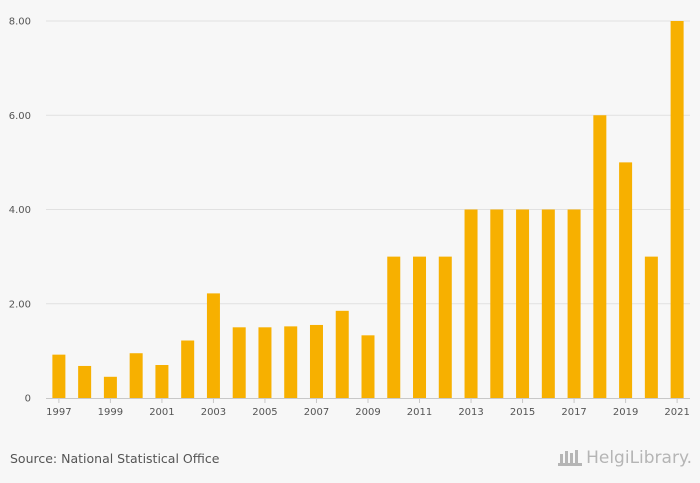 The width and height of the screenshot is (700, 483). What do you see at coordinates (161, 412) in the screenshot?
I see `x-tick-label: 2001` at bounding box center [161, 412].